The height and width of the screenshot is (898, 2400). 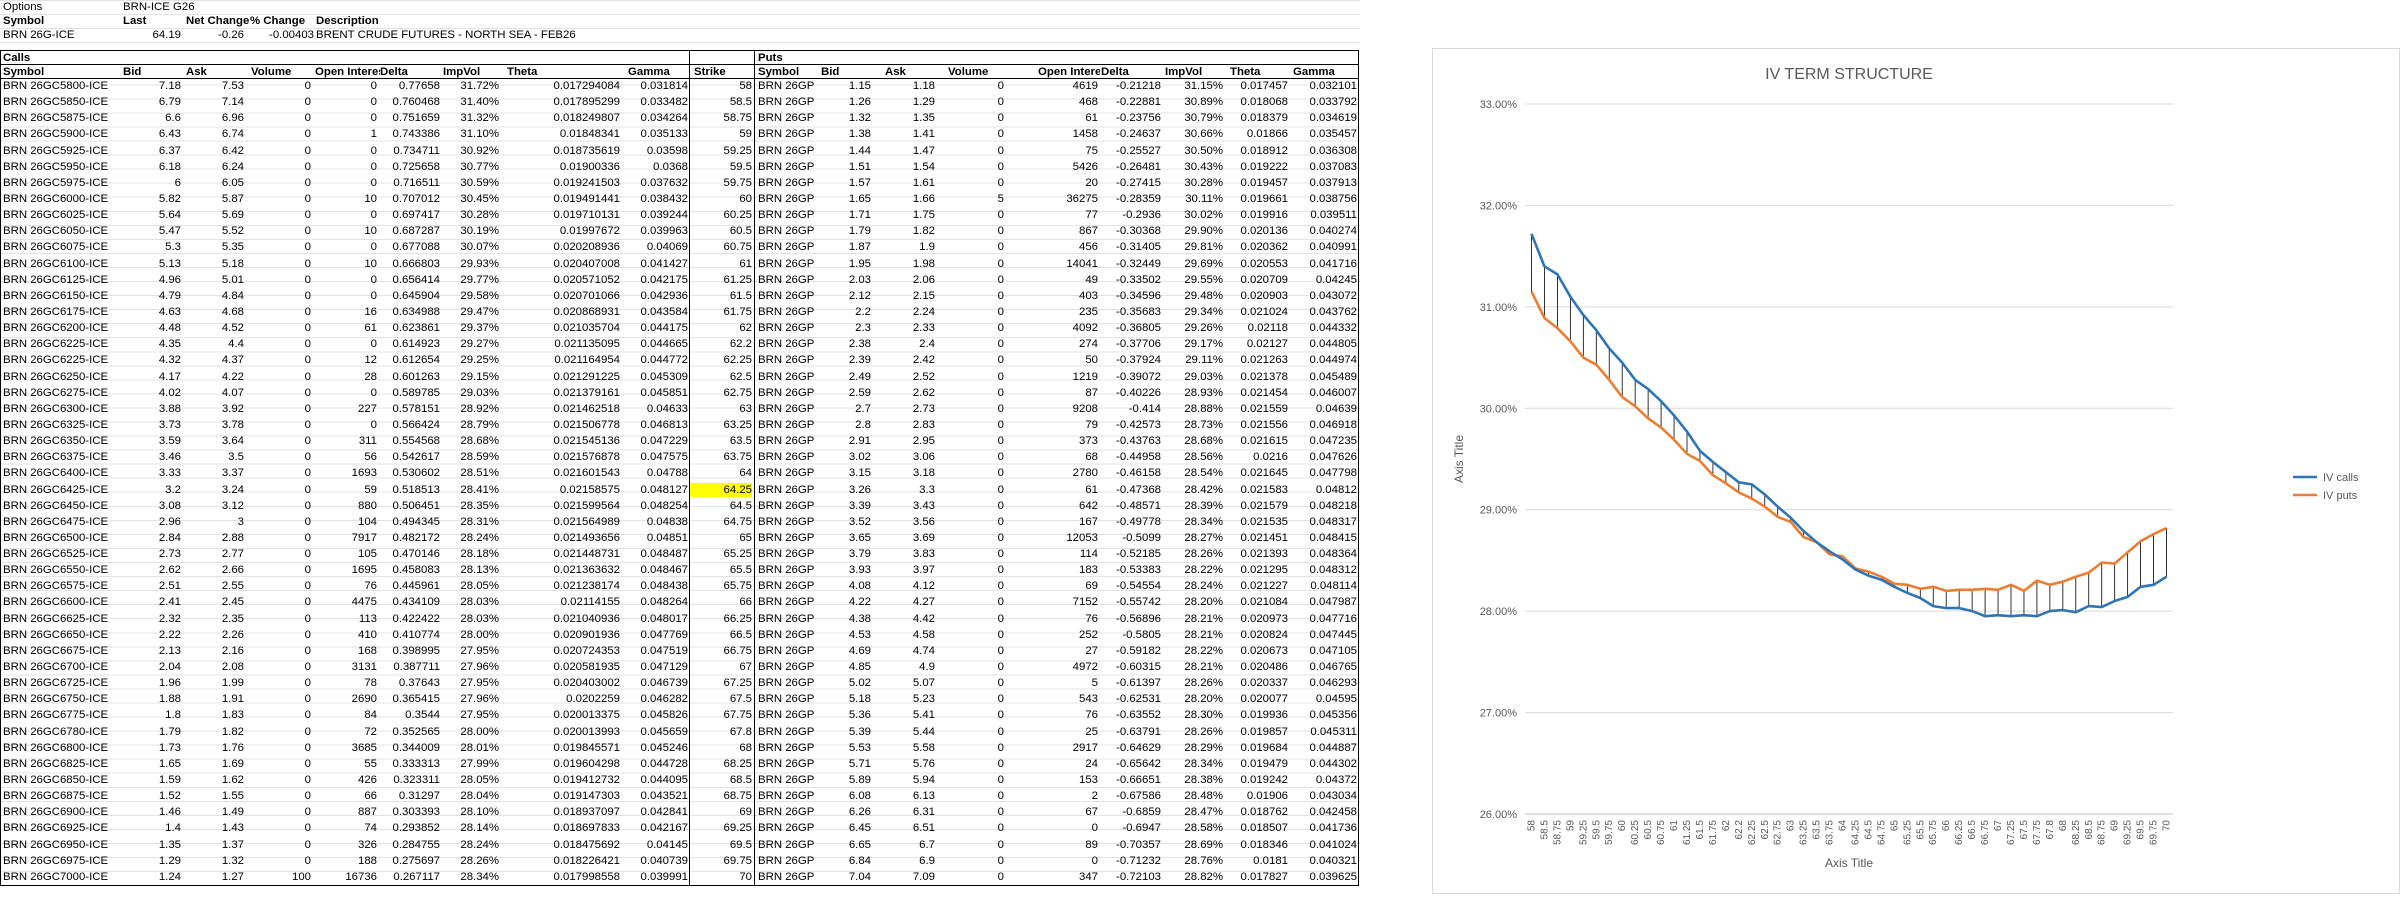 I want to click on call-ask-cell: 1.49, so click(x=232, y=812).